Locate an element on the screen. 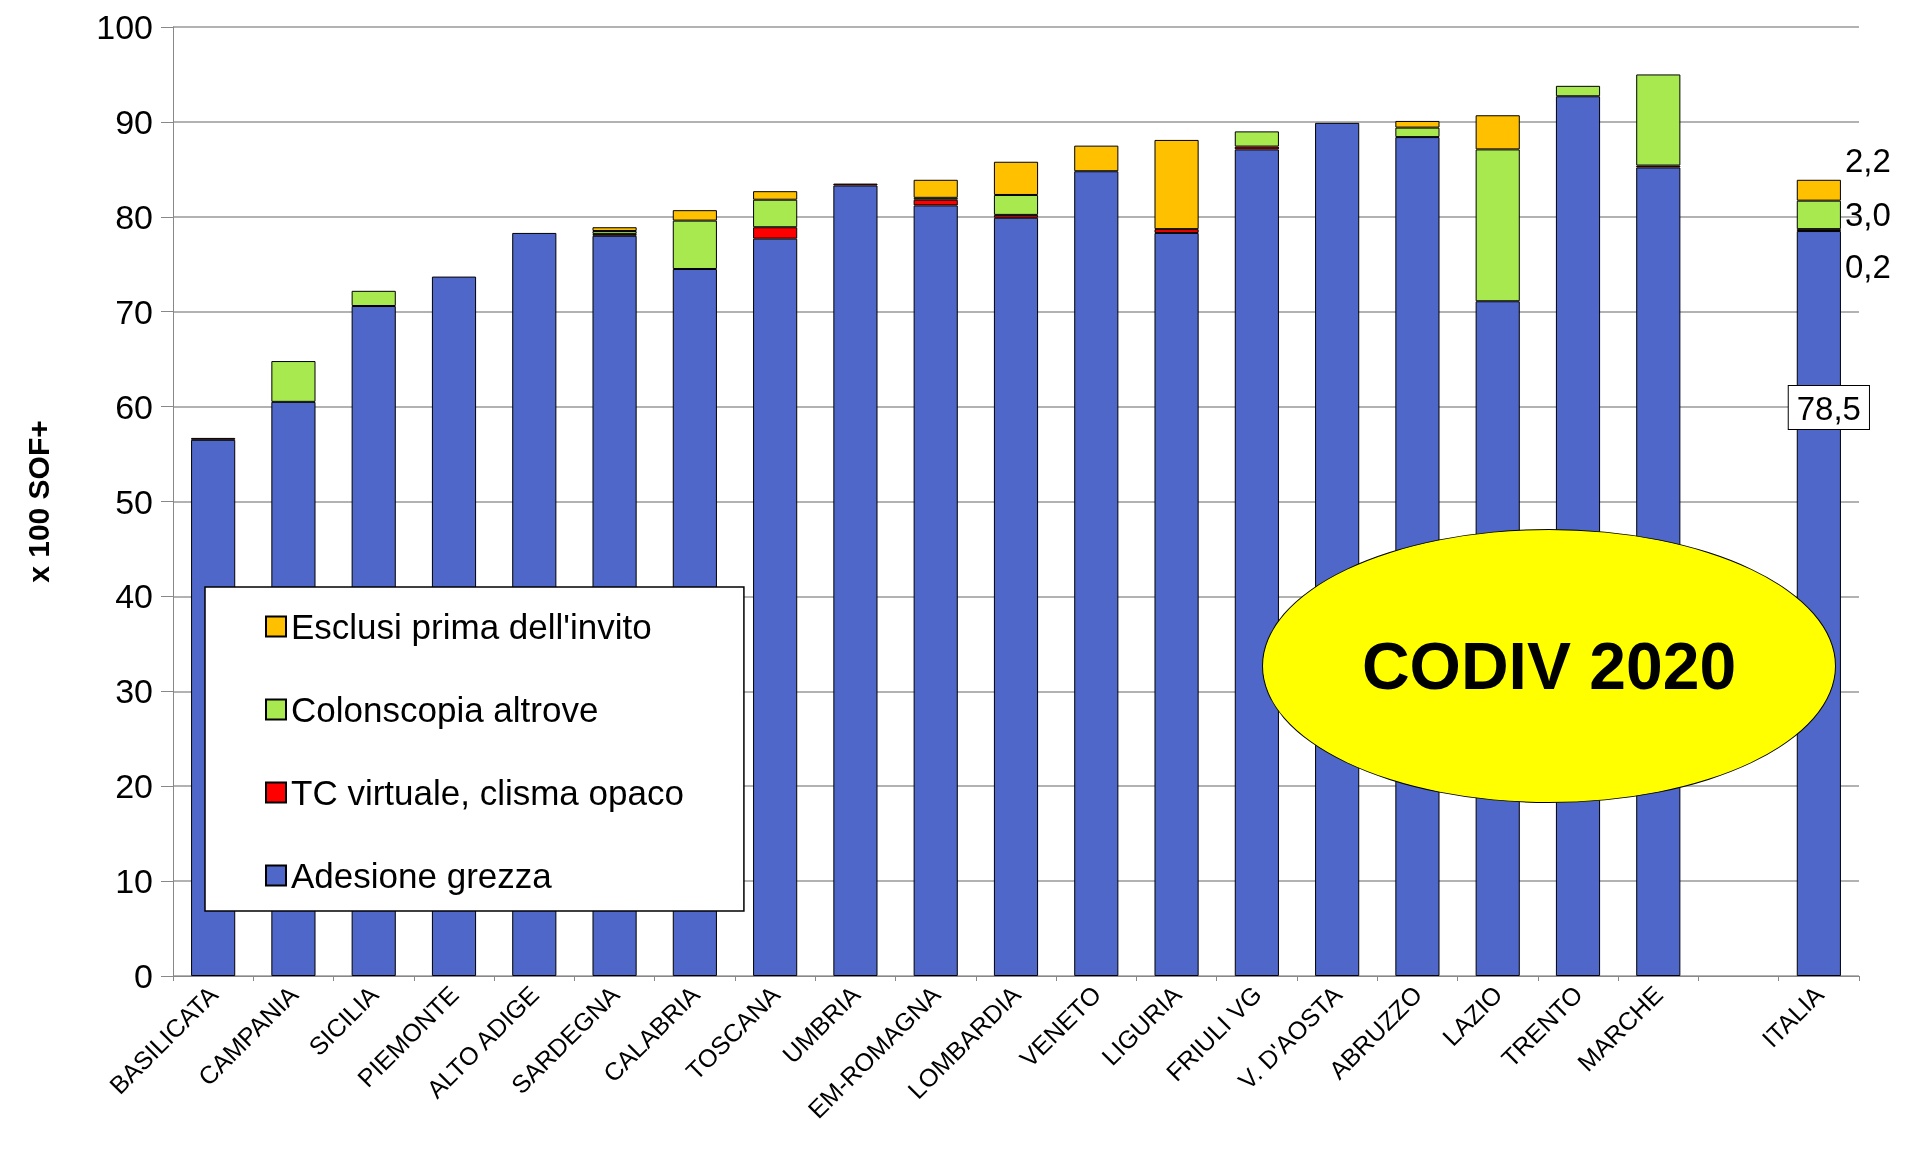 This screenshot has height=1176, width=1915. y-tick-label: 60 is located at coordinates (134, 406).